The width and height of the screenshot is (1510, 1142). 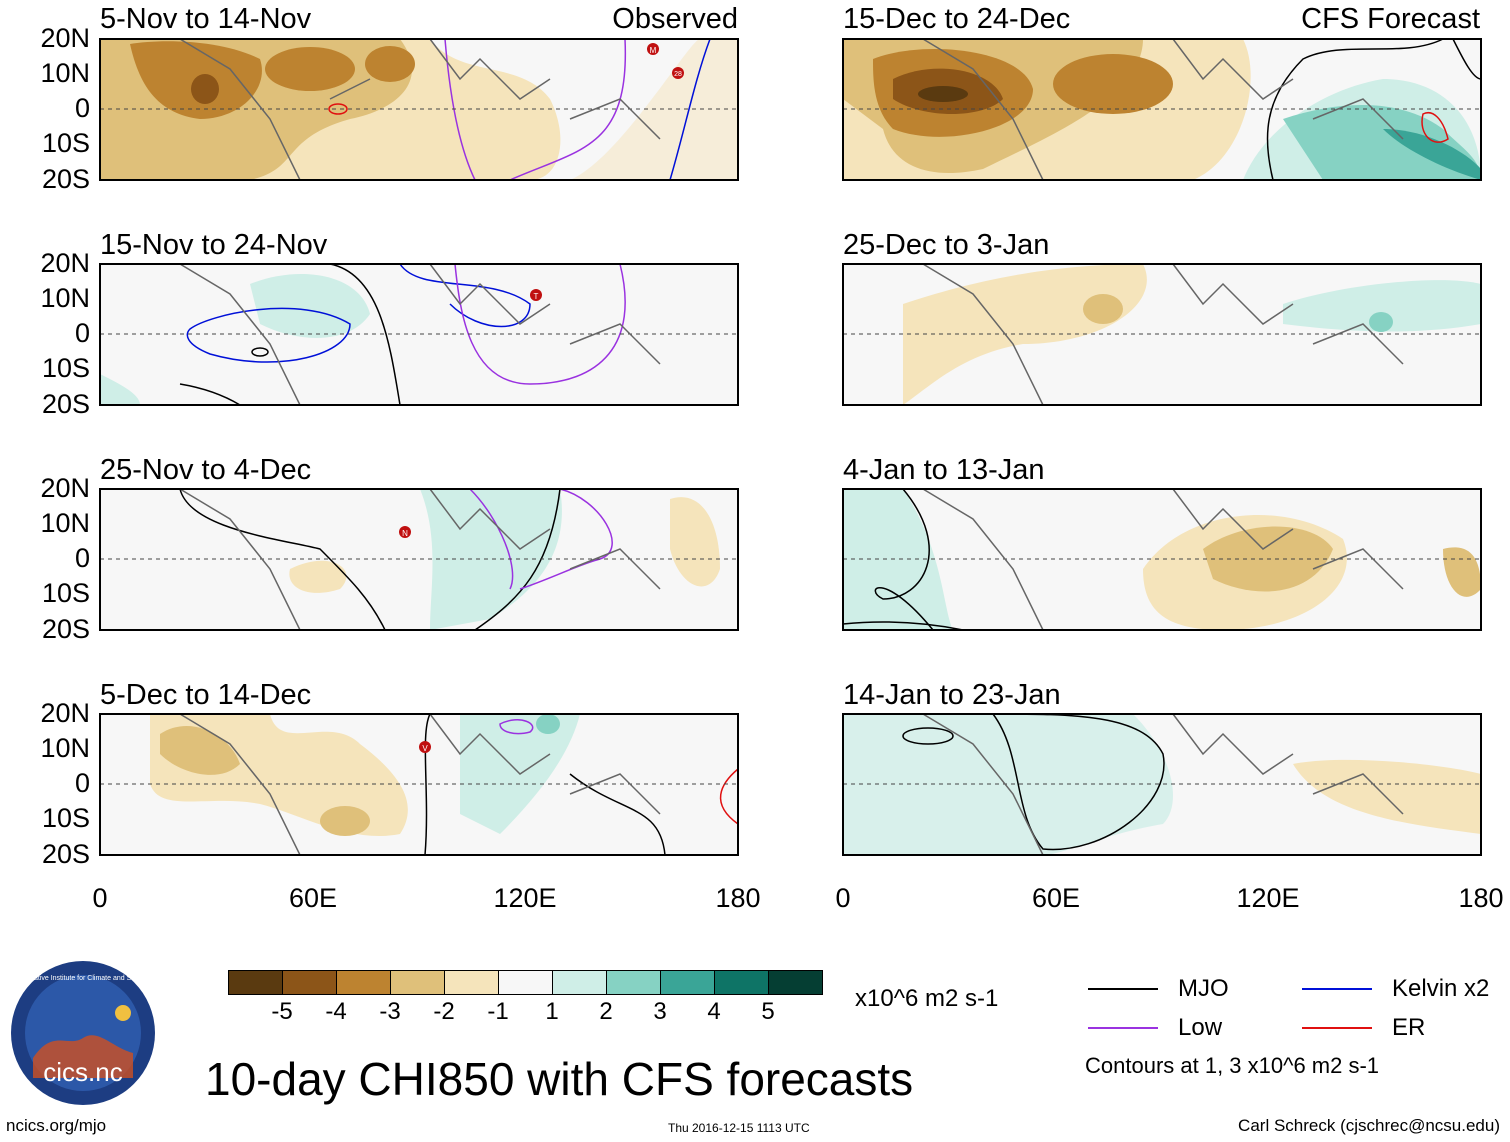 I want to click on storm-marker-28: 28, so click(x=678, y=73).